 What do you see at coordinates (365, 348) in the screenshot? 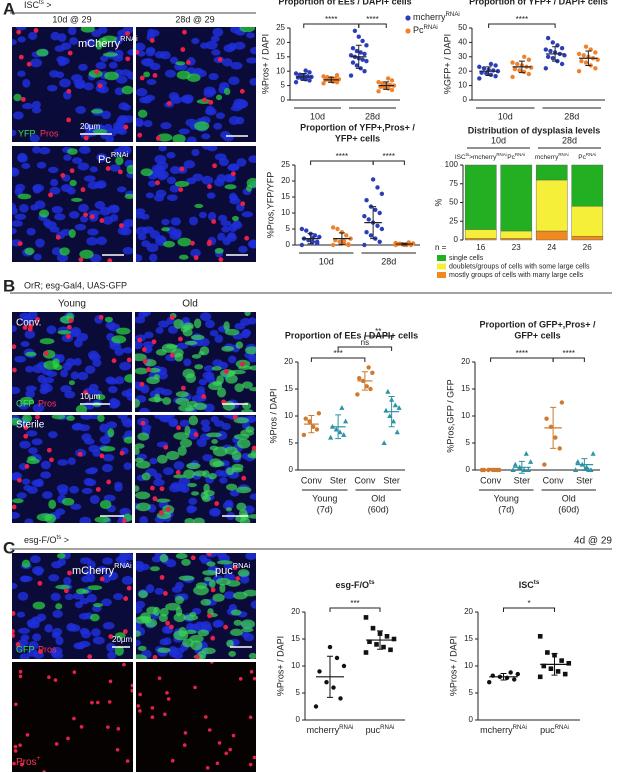
I see `significance-bracket` at bounding box center [365, 348].